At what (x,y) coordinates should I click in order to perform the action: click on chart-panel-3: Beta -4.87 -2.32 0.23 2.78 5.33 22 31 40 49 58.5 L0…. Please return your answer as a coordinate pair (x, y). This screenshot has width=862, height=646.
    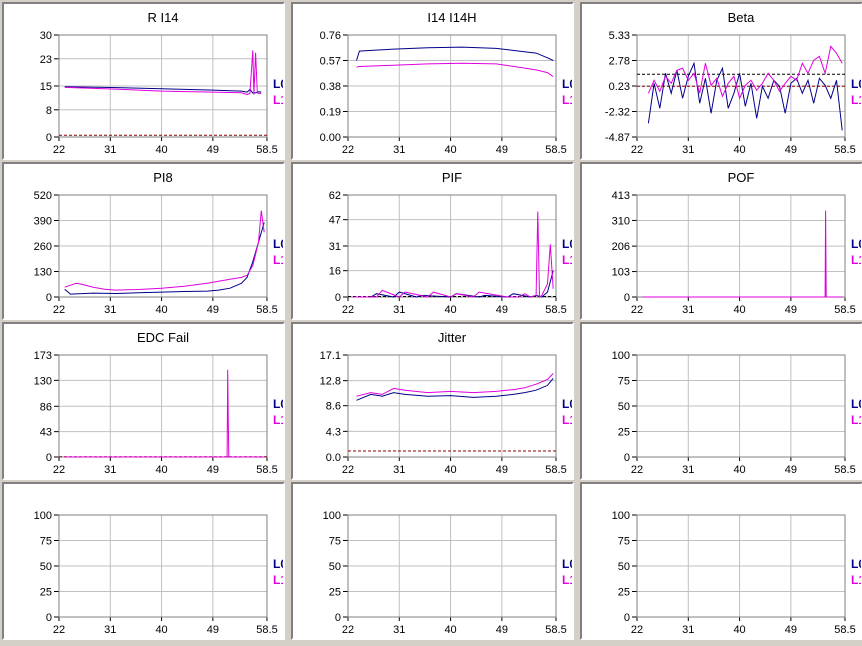
    Looking at the image, I should click on (721, 81).